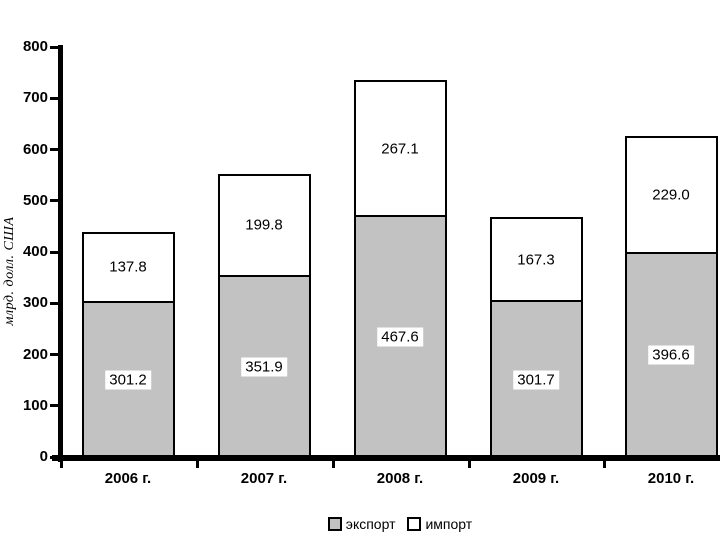 The height and width of the screenshot is (540, 720). What do you see at coordinates (536, 478) in the screenshot?
I see `x-category-label-2009: 2009 г.` at bounding box center [536, 478].